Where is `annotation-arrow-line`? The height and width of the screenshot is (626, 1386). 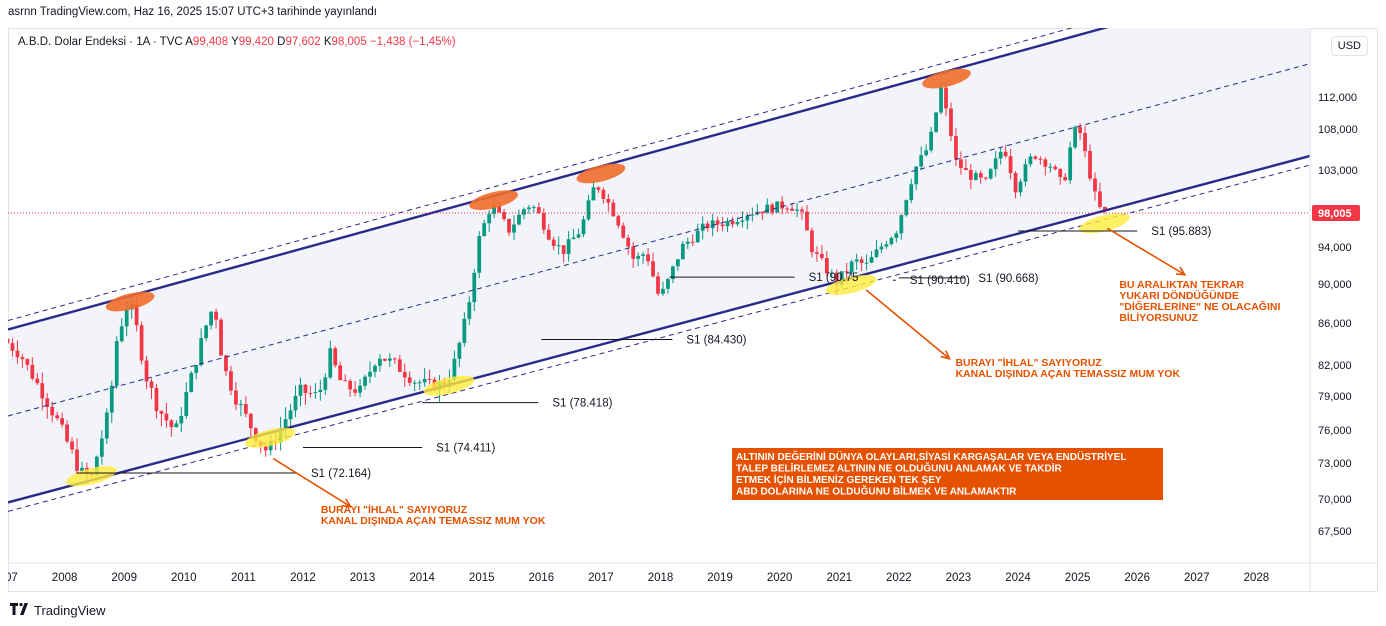 annotation-arrow-line is located at coordinates (908, 324).